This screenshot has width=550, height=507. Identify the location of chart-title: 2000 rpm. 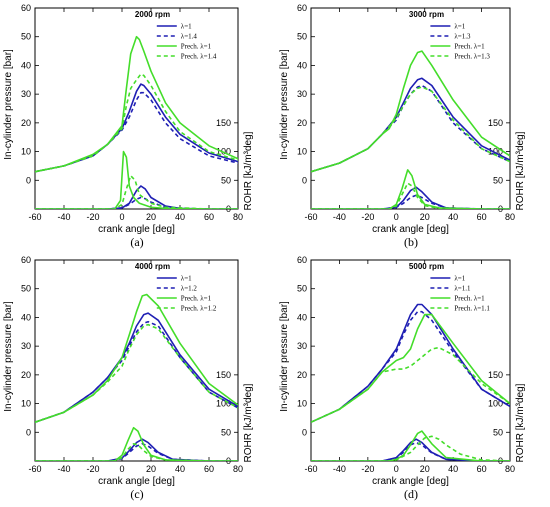
(152, 14).